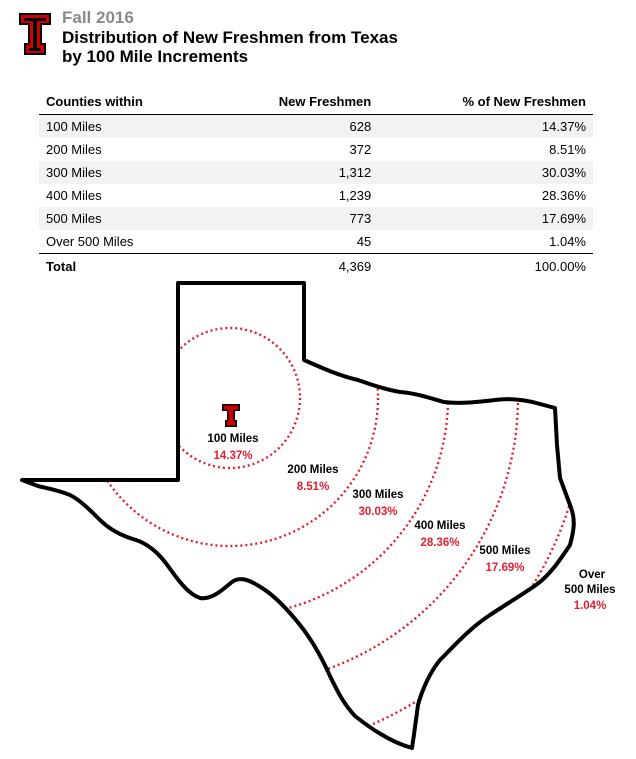  Describe the element at coordinates (567, 149) in the screenshot. I see `row-percent: 8.51%` at that location.